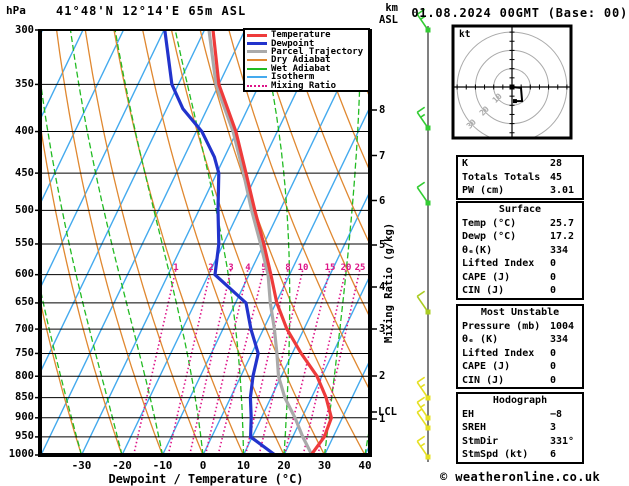 The width and height of the screenshot is (629, 486). What do you see at coordinates (24, 131) in the screenshot?
I see `pressure-tick-label: 400` at bounding box center [24, 131].